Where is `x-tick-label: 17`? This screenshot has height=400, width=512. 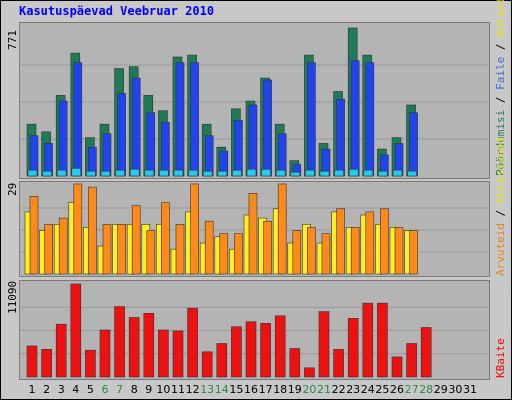
x-tick-label: 17 is located at coordinates (265, 389).